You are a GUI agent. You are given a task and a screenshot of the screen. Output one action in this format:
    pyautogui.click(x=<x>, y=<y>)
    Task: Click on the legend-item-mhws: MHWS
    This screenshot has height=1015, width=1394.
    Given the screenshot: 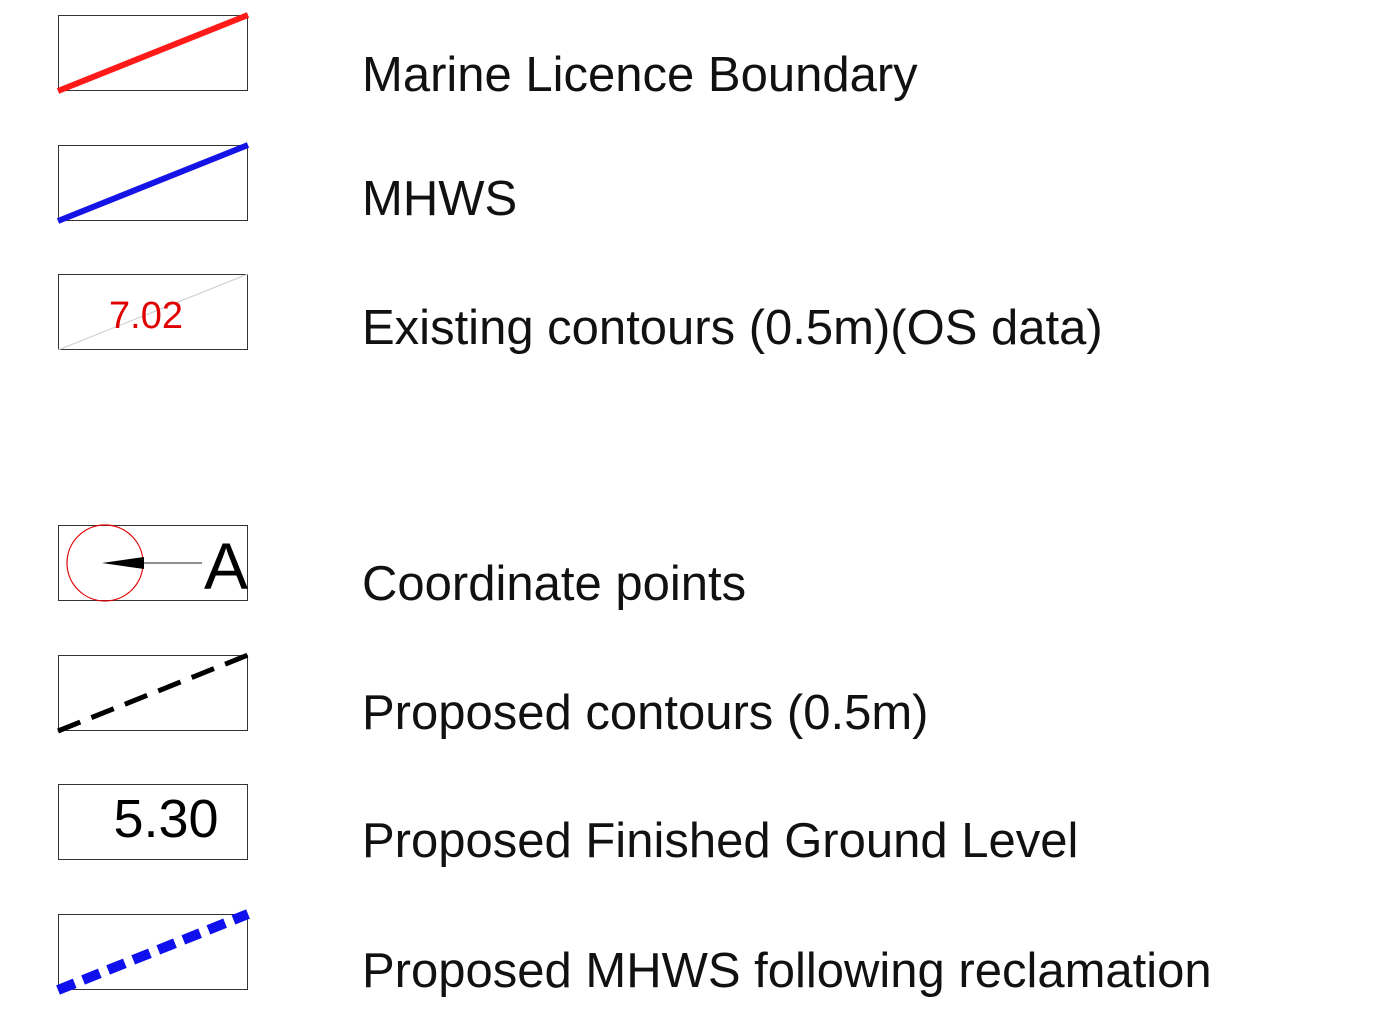 What is the action you would take?
    pyautogui.click(x=697, y=184)
    